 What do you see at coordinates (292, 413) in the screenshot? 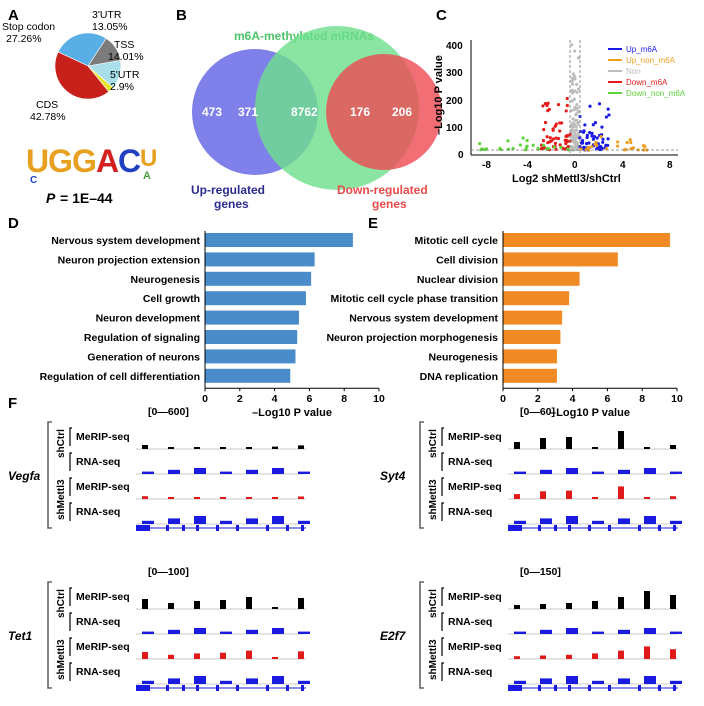
I see `go-down-xlabel: –Log10 P value` at bounding box center [292, 413].